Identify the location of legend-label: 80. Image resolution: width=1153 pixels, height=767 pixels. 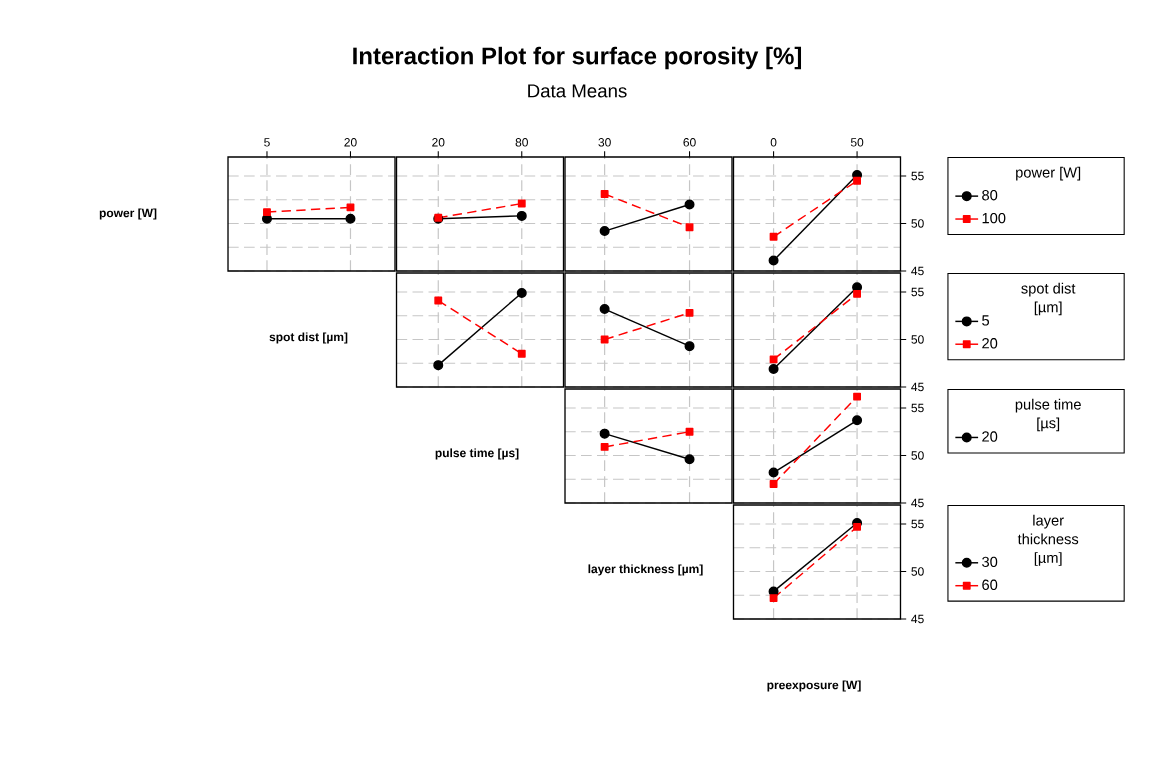
(990, 195).